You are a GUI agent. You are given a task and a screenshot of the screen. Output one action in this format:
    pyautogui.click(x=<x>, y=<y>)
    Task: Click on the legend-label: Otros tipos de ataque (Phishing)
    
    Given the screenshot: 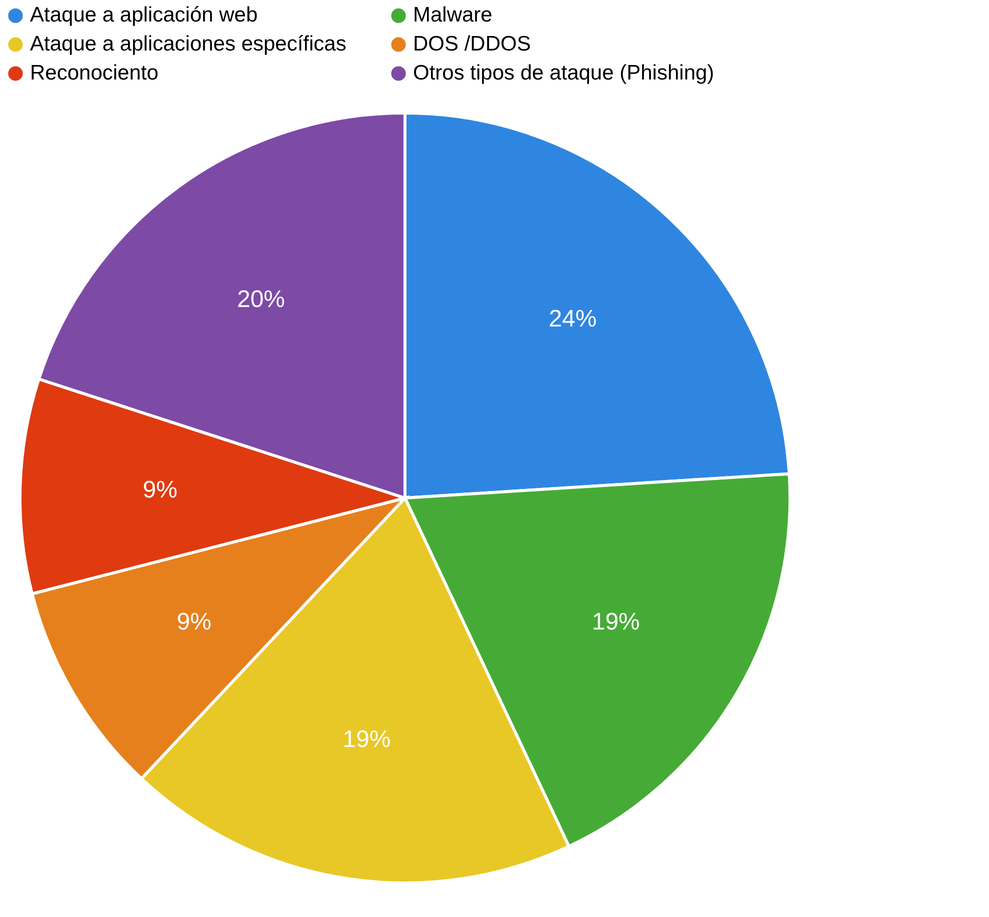 What is the action you would take?
    pyautogui.click(x=563, y=73)
    